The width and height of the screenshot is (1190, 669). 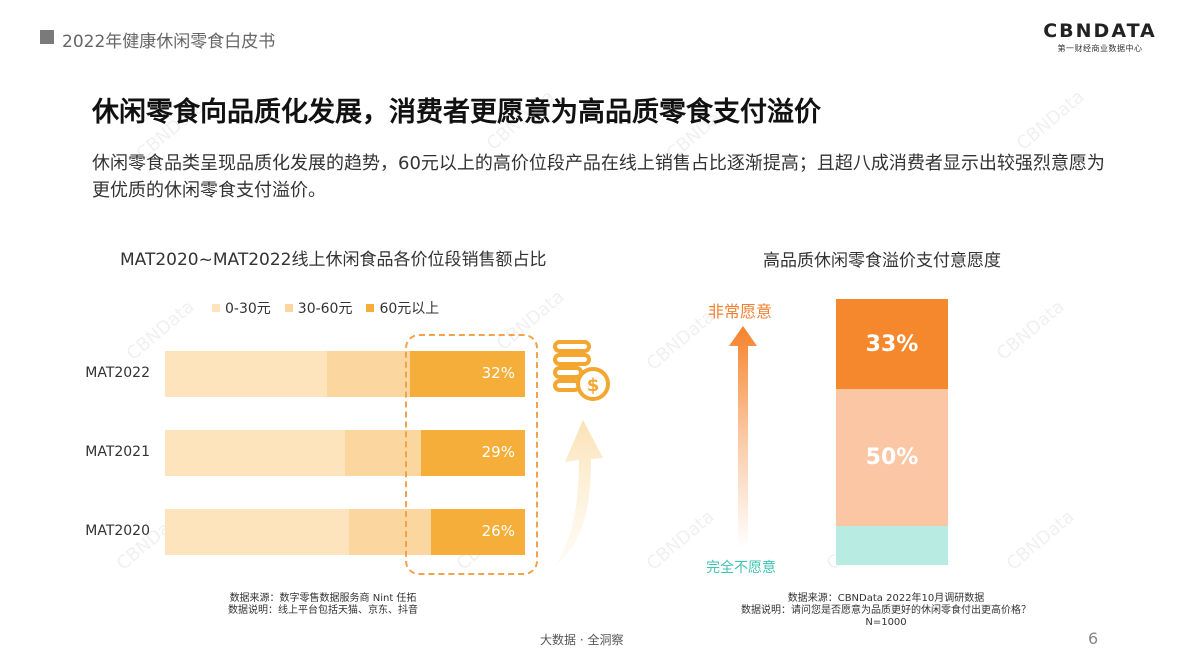 What do you see at coordinates (47, 37) in the screenshot?
I see `header-square-icon` at bounding box center [47, 37].